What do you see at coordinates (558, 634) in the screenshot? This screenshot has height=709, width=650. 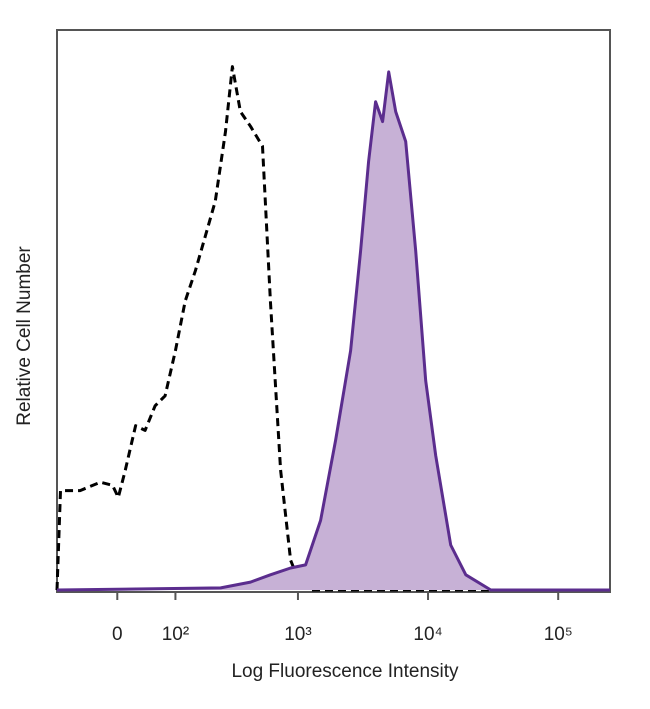 I see `x-tick-label: 10⁵` at bounding box center [558, 634].